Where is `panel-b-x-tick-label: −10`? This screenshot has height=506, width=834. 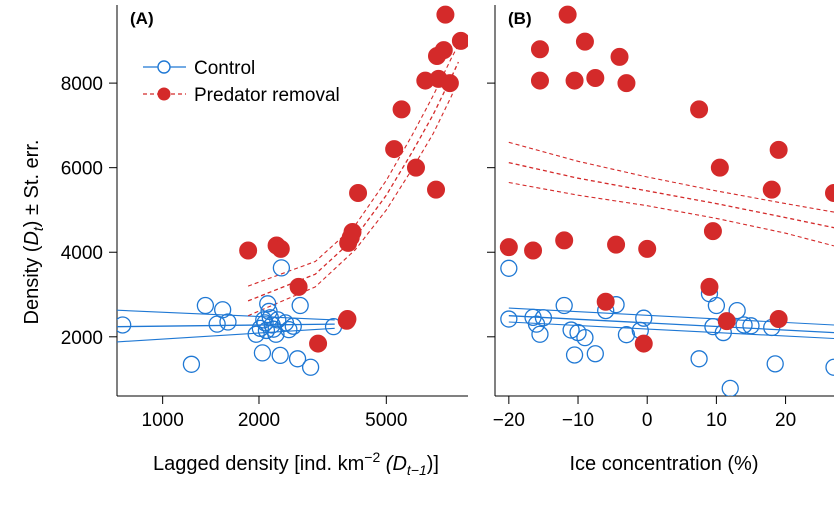 panel-b-x-tick-label: −10 is located at coordinates (578, 420).